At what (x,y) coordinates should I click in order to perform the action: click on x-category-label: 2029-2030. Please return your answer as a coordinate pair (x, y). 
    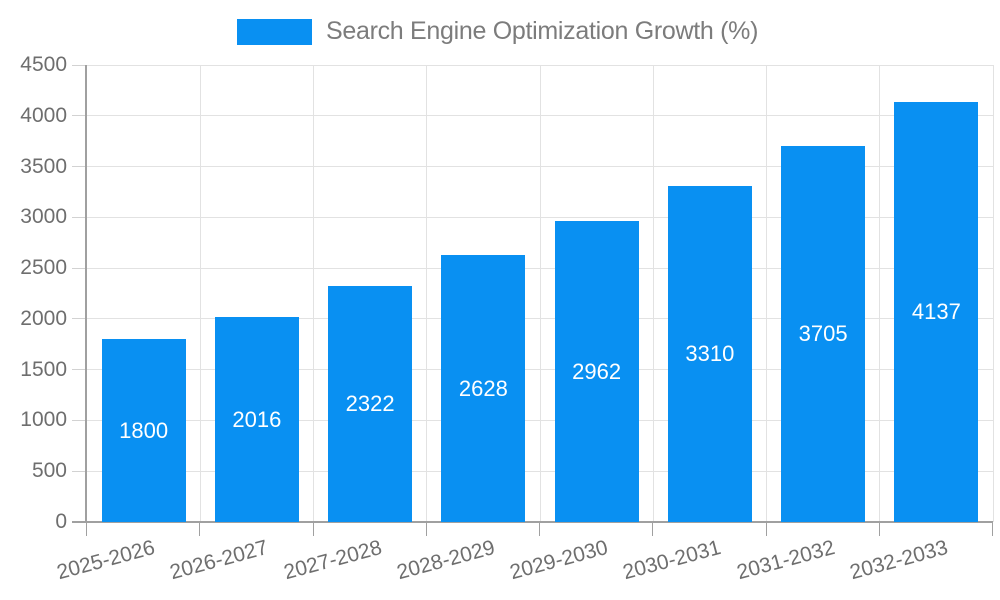
    Looking at the image, I should click on (559, 560).